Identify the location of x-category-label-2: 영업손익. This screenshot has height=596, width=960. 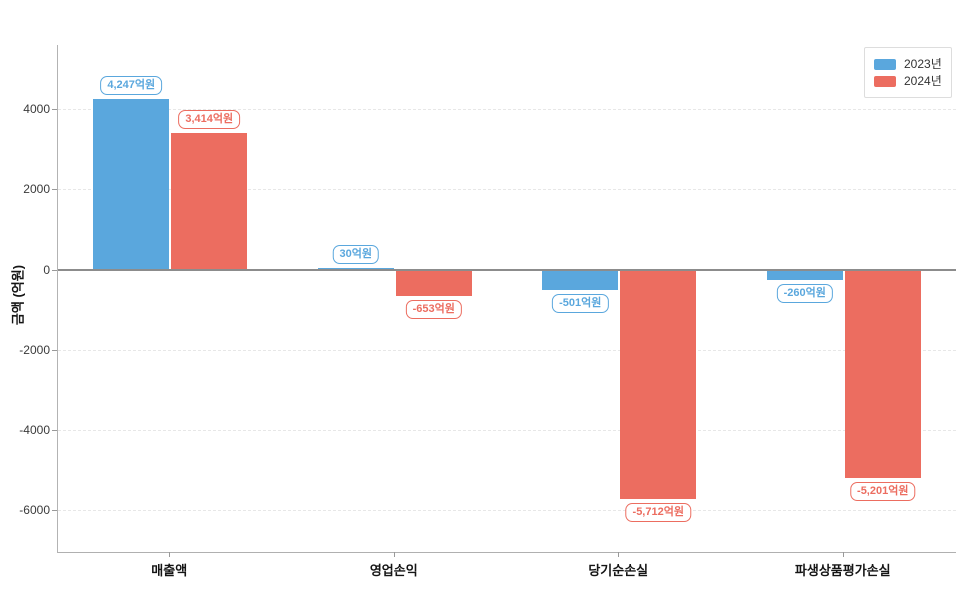
(393, 570).